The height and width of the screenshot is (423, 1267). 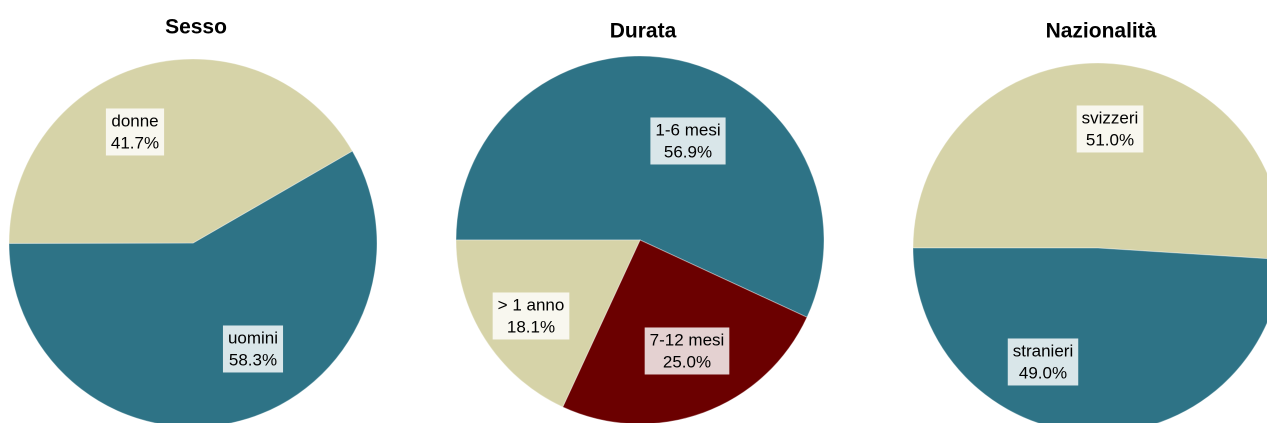 What do you see at coordinates (1043, 372) in the screenshot?
I see `value-label: 49.0%` at bounding box center [1043, 372].